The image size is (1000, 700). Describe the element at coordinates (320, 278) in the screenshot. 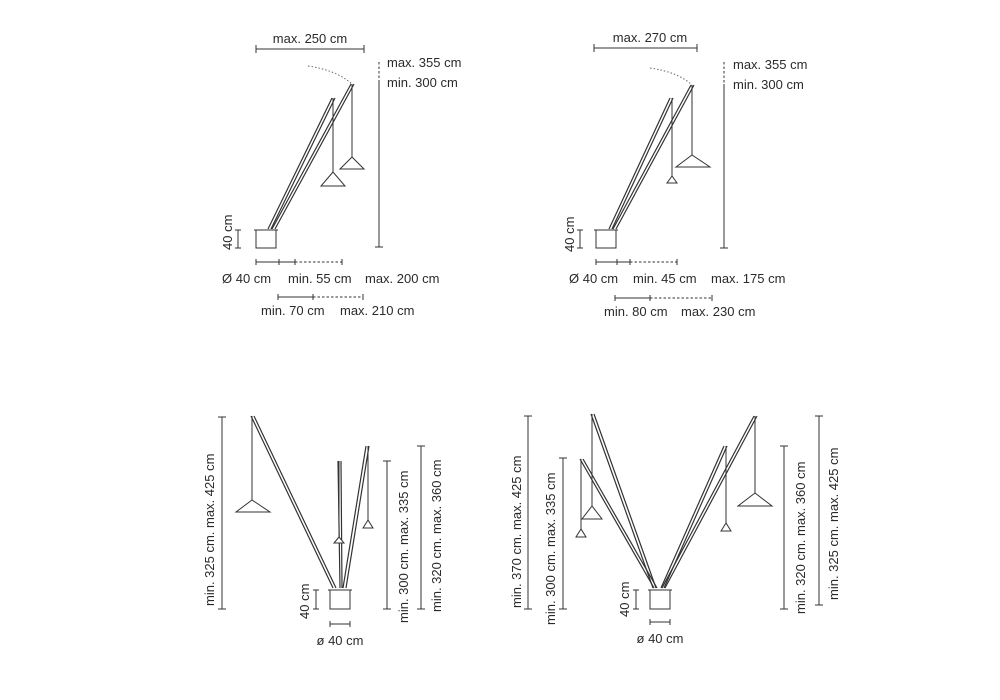

I see `reach-min-label: min. 55 cm` at that location.